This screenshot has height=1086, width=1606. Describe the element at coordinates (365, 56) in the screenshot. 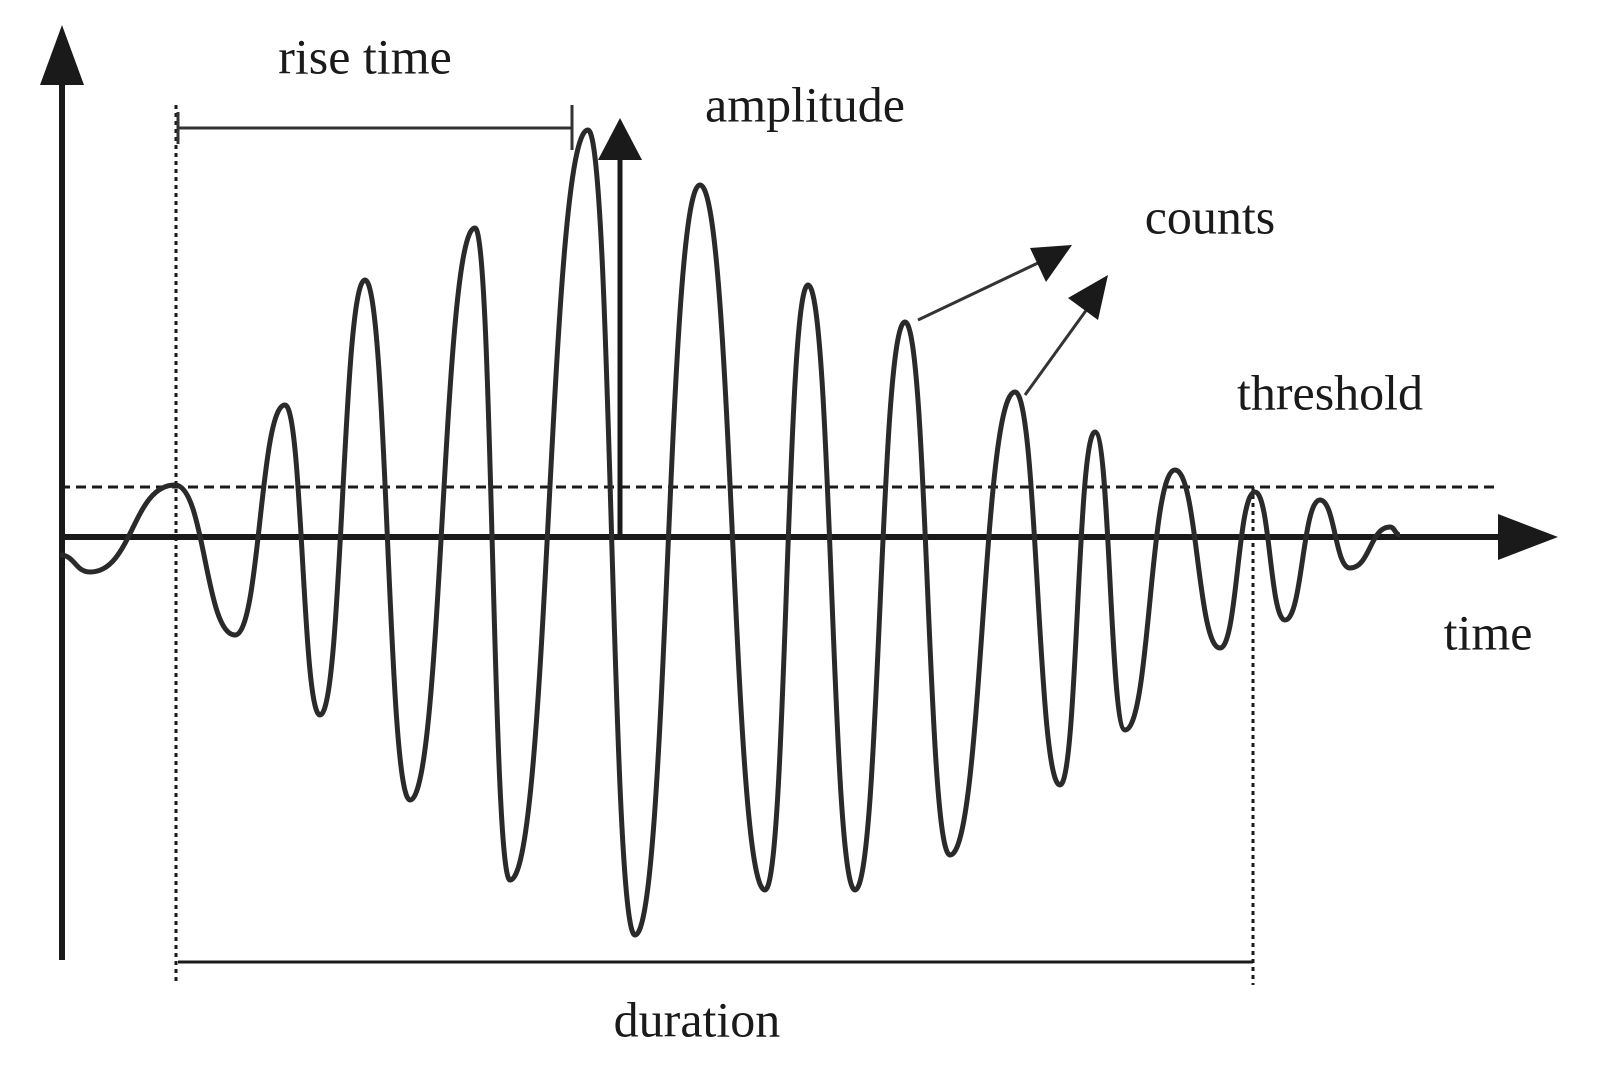

I see `rise-time-label: rise time` at that location.